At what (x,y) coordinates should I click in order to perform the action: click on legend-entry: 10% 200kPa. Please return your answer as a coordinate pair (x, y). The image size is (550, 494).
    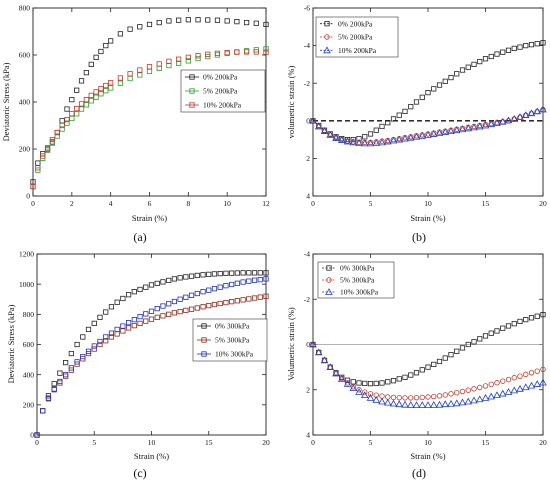
    Looking at the image, I should click on (222, 105).